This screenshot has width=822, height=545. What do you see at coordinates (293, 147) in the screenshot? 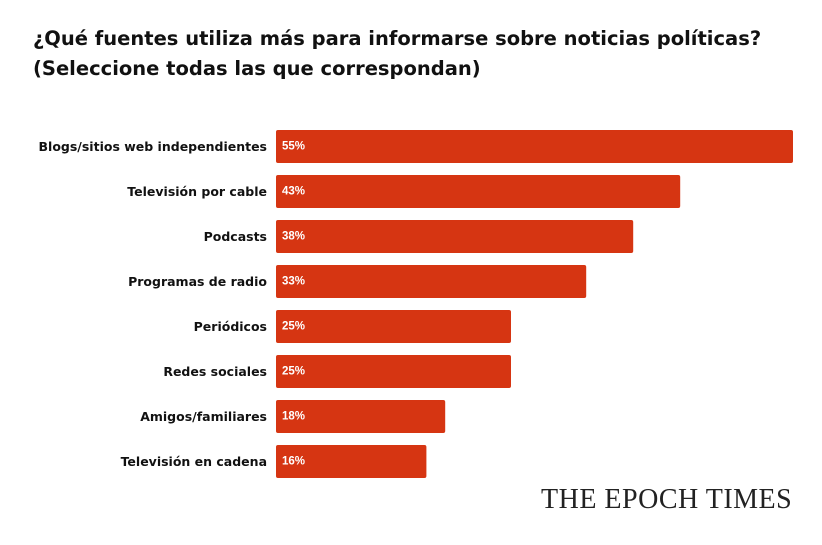
I see `value-label-1: 55%` at bounding box center [293, 147].